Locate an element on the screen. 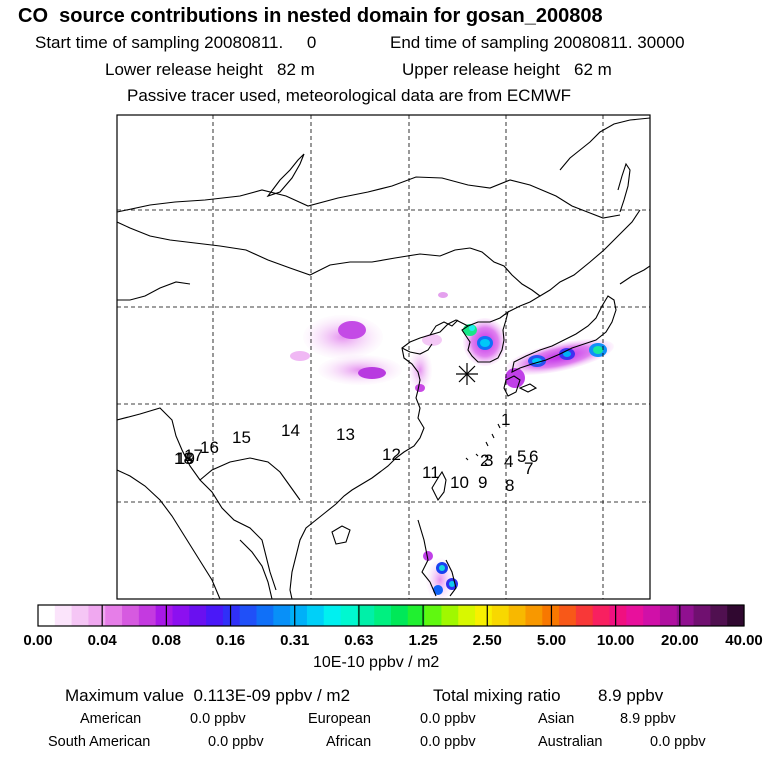 The image size is (768, 768). trajectory-label: 10 is located at coordinates (459, 482).